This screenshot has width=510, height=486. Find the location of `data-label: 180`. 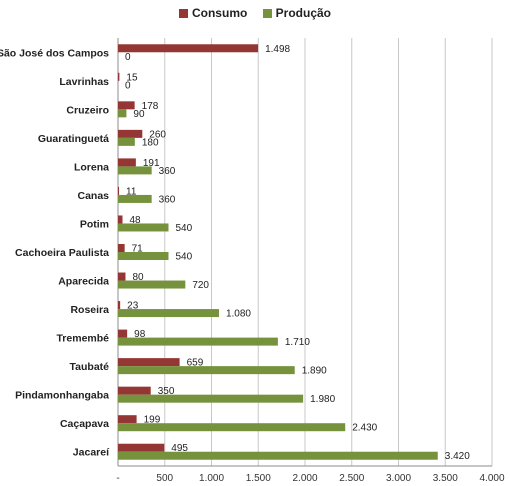

data-label: 180 is located at coordinates (150, 142).